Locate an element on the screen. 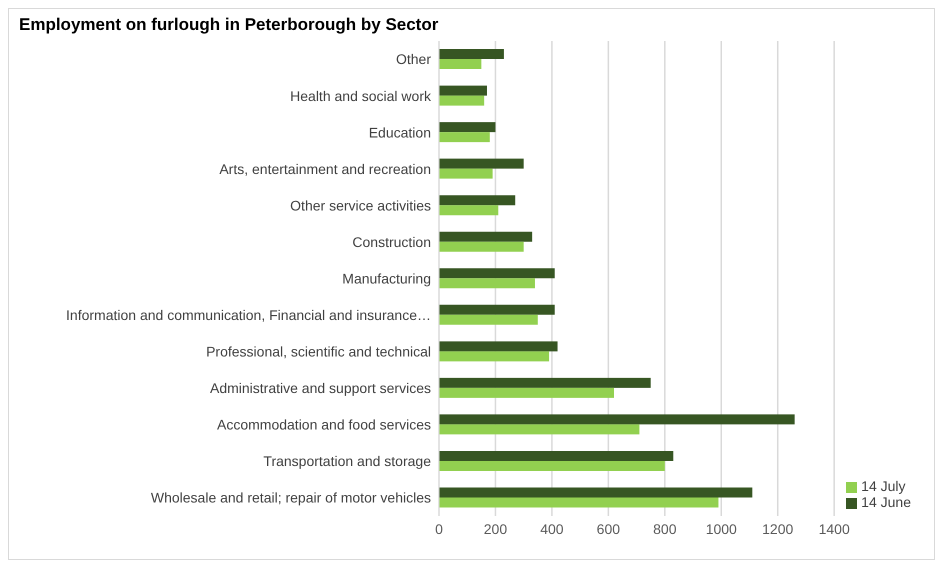  y-tick-label: Education is located at coordinates (399, 132).